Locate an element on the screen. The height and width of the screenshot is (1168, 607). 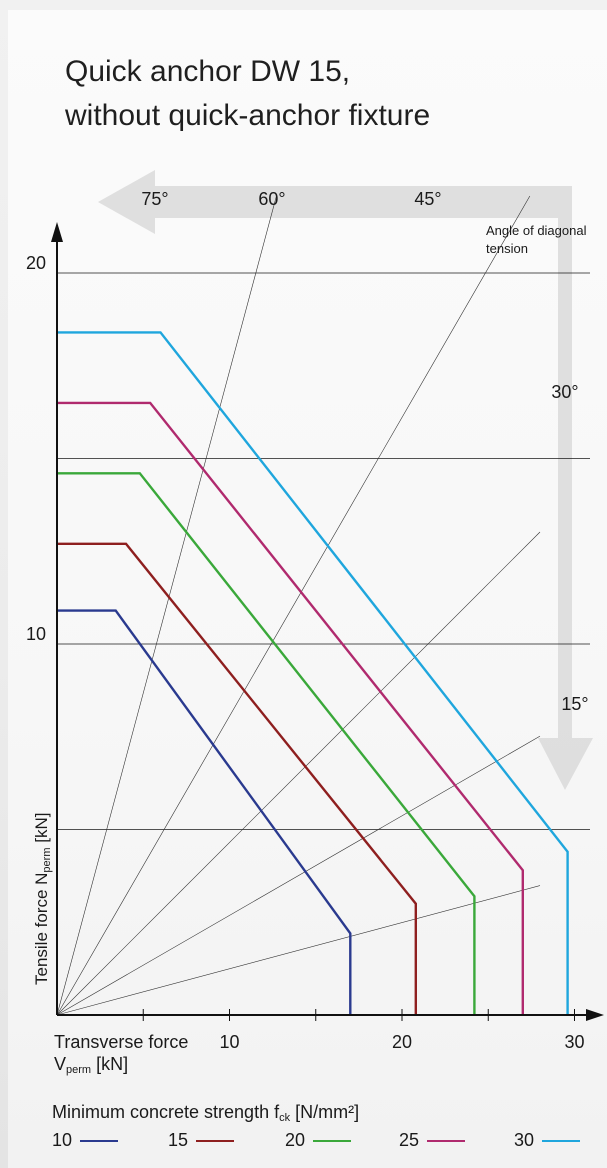
legend-item-15: 15 is located at coordinates (201, 1140).